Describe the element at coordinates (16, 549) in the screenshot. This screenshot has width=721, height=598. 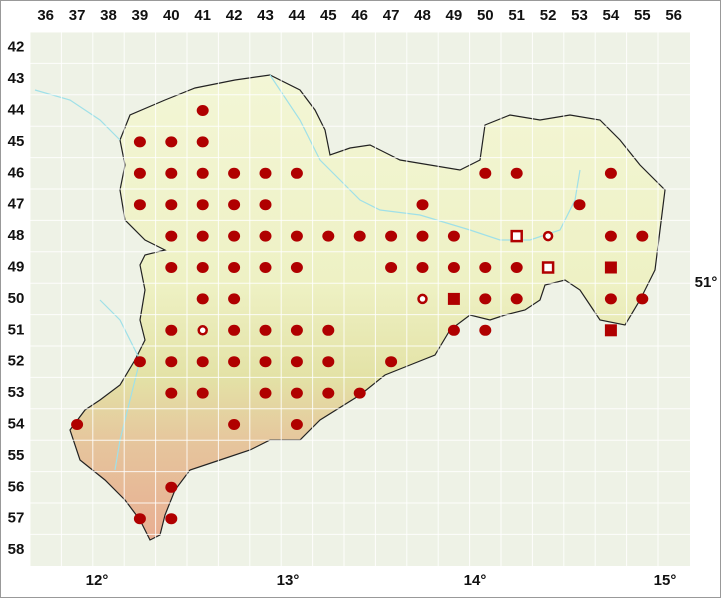
I see `row-label: 58` at that location.